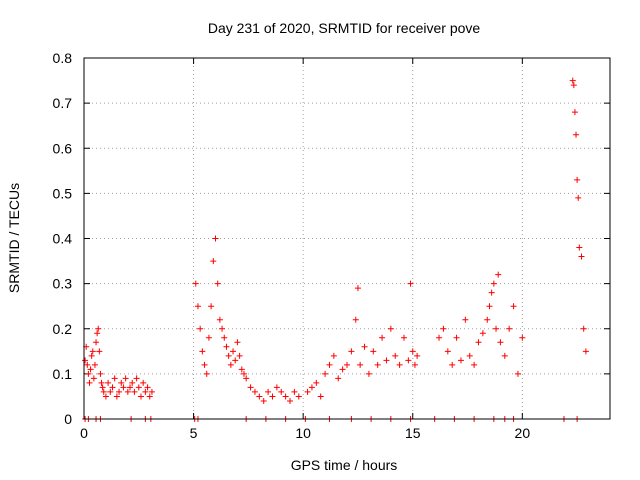 The height and width of the screenshot is (480, 640). I want to click on y-axis-label: SRMTID / TECUs, so click(14, 238).